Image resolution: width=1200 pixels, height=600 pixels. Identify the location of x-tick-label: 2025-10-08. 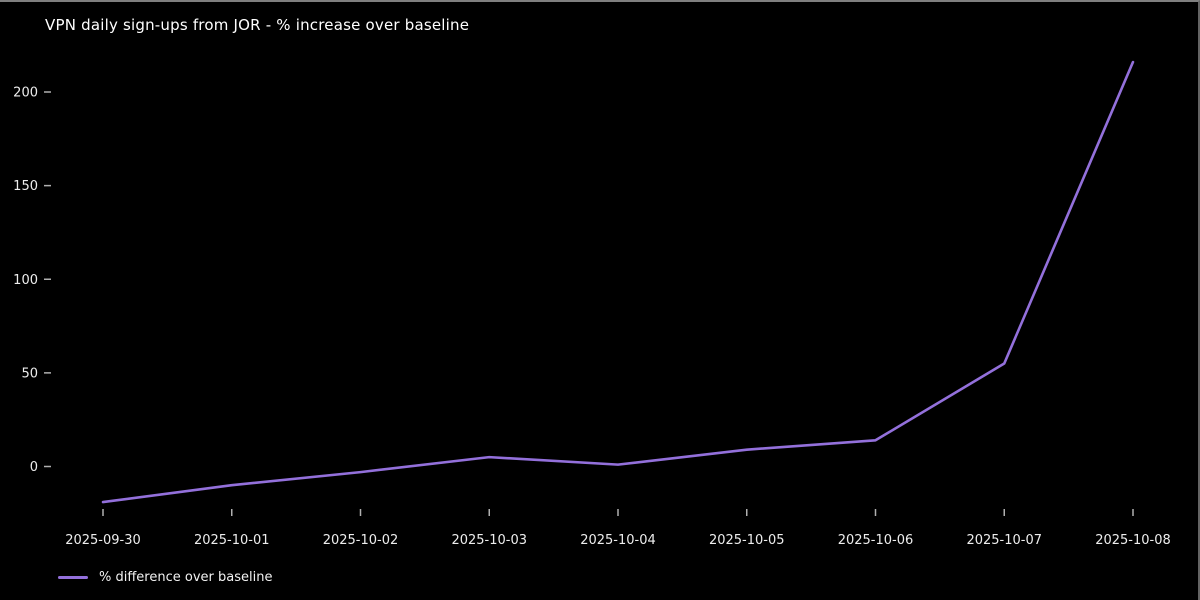
(1133, 540).